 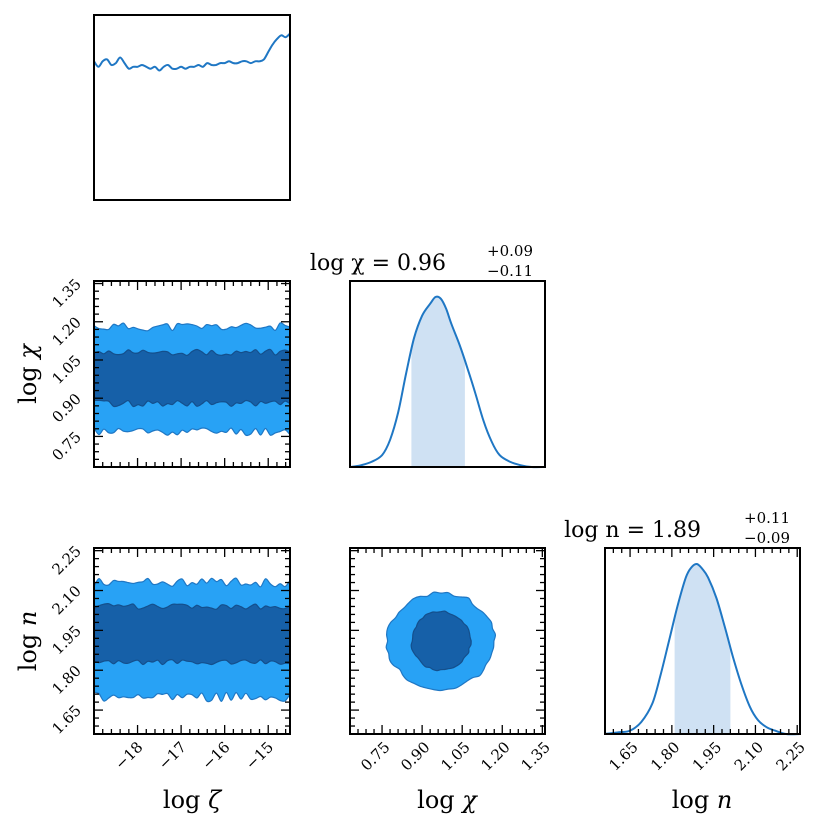 What do you see at coordinates (128, 755) in the screenshot?
I see `x-tick-label-zeta: −18` at bounding box center [128, 755].